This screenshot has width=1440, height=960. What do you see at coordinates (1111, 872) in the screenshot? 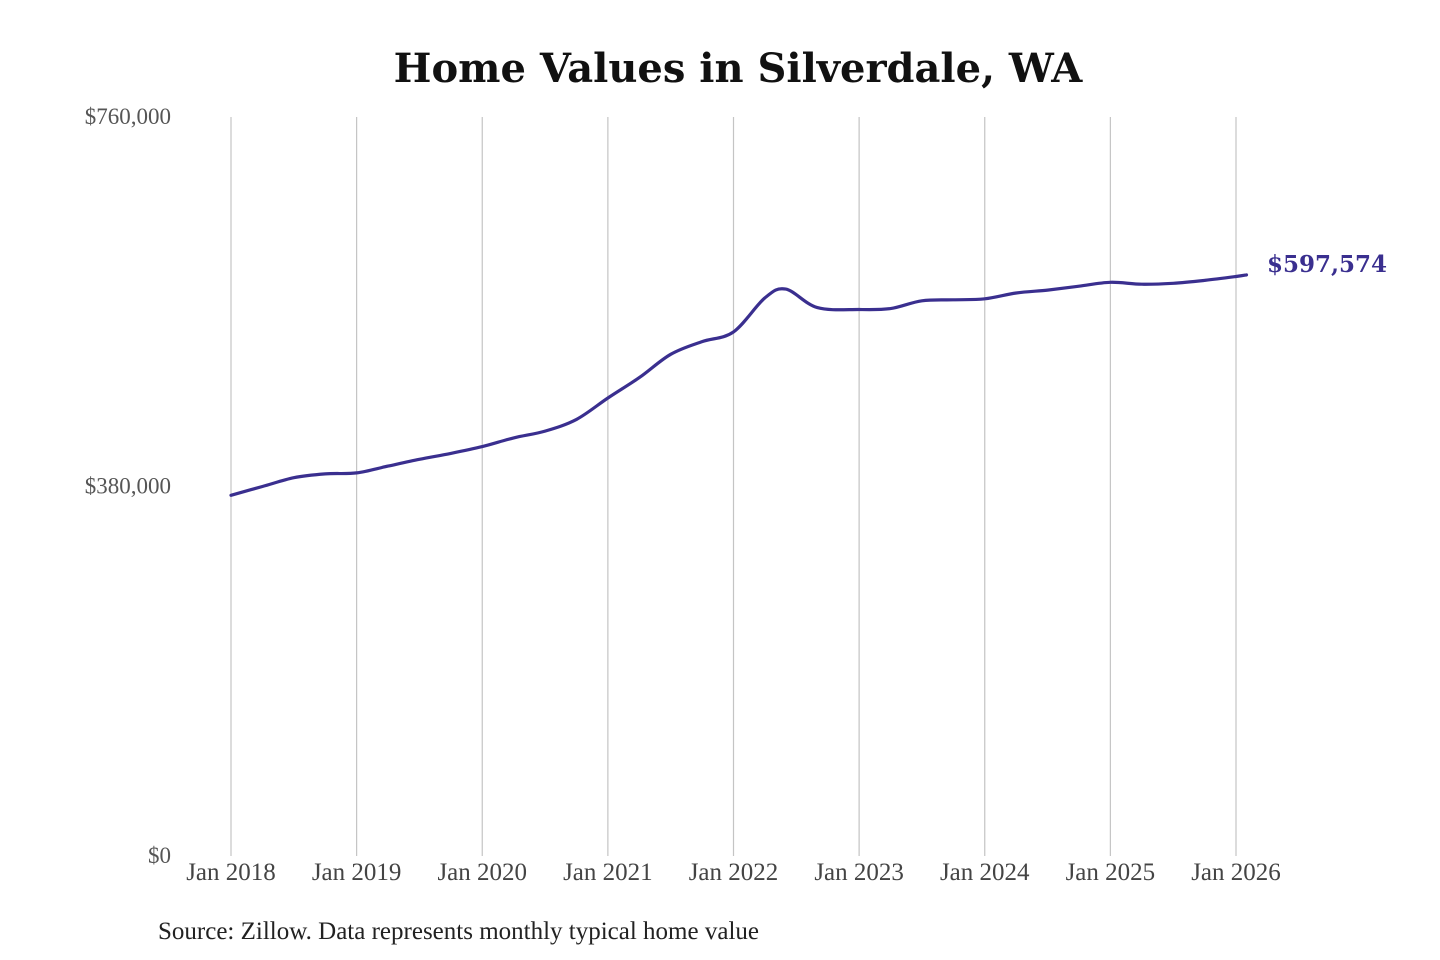
I see `x-tick-label: Jan 2025` at bounding box center [1111, 872].